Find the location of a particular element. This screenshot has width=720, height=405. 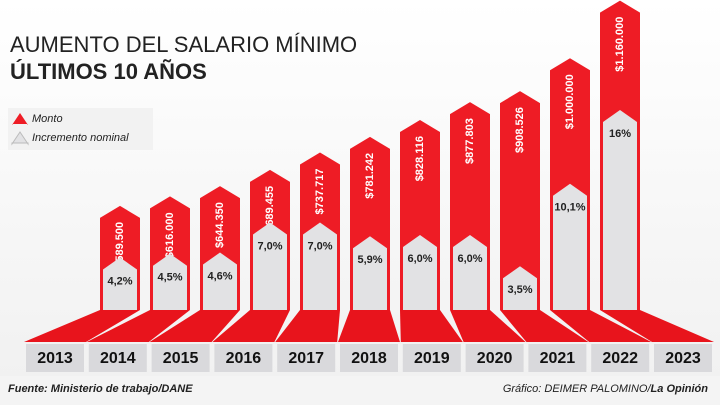

value-label: $781.242 is located at coordinates (370, 176).